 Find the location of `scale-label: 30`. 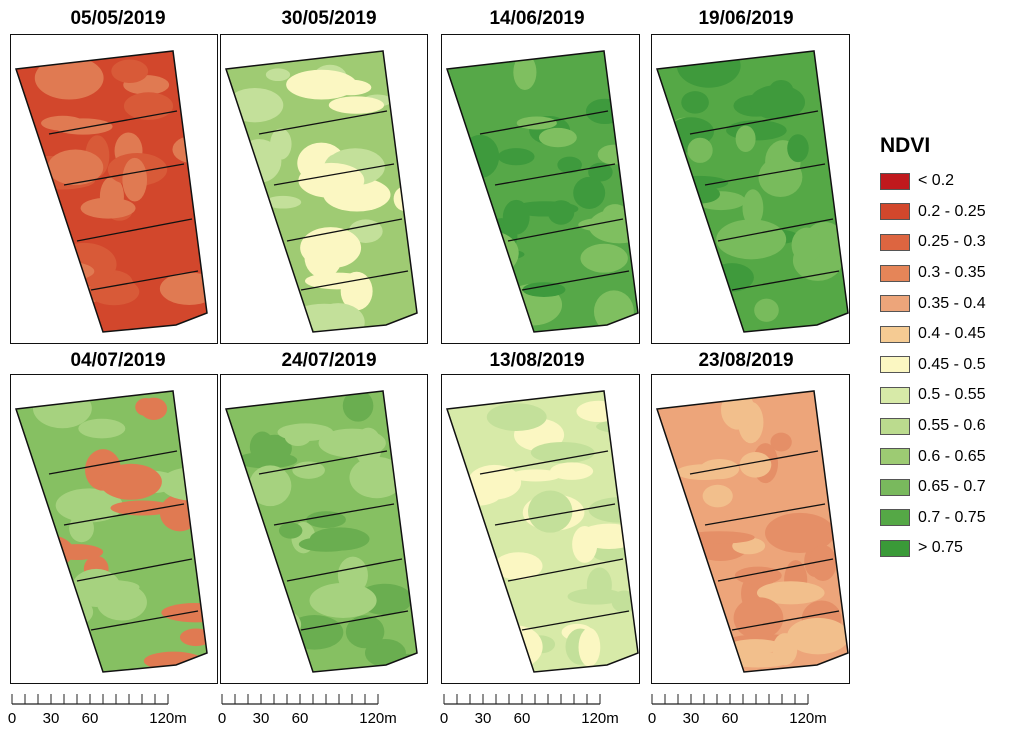

scale-label: 30 is located at coordinates (691, 718).